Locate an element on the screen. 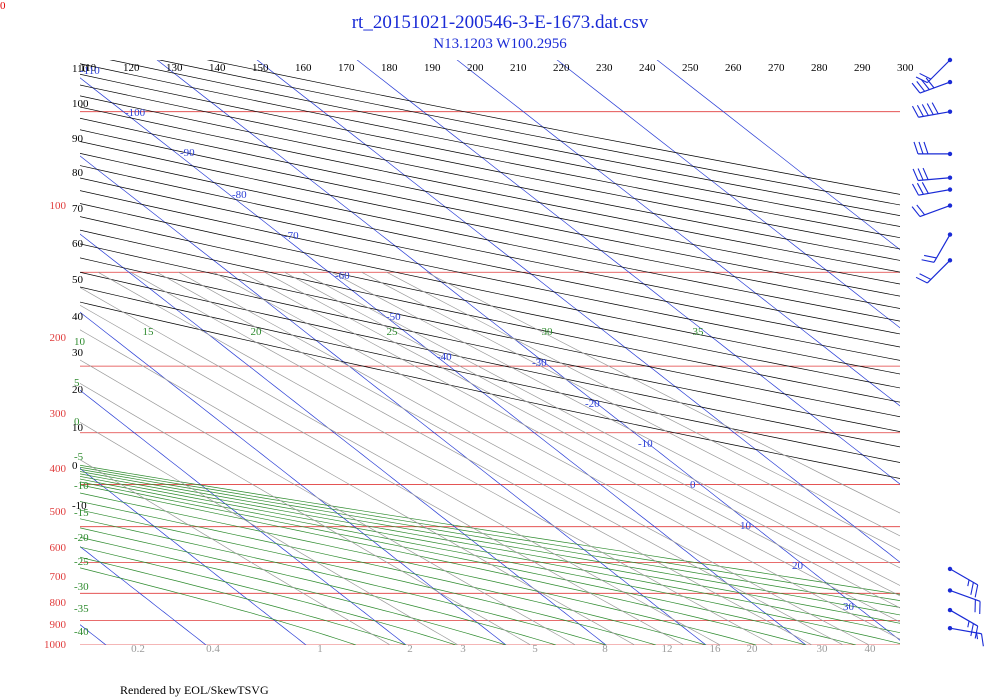 This screenshot has width=1000, height=700. theta-top-label: 180 is located at coordinates (389, 68).